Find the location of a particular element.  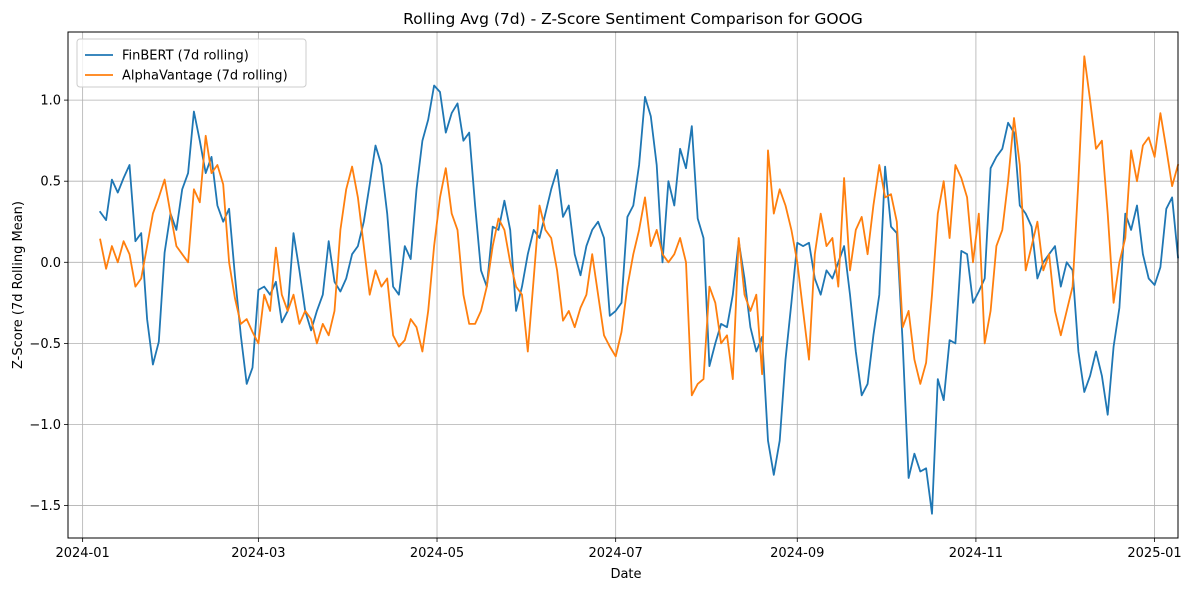

x-tick-label: 2024-01 is located at coordinates (82, 553).